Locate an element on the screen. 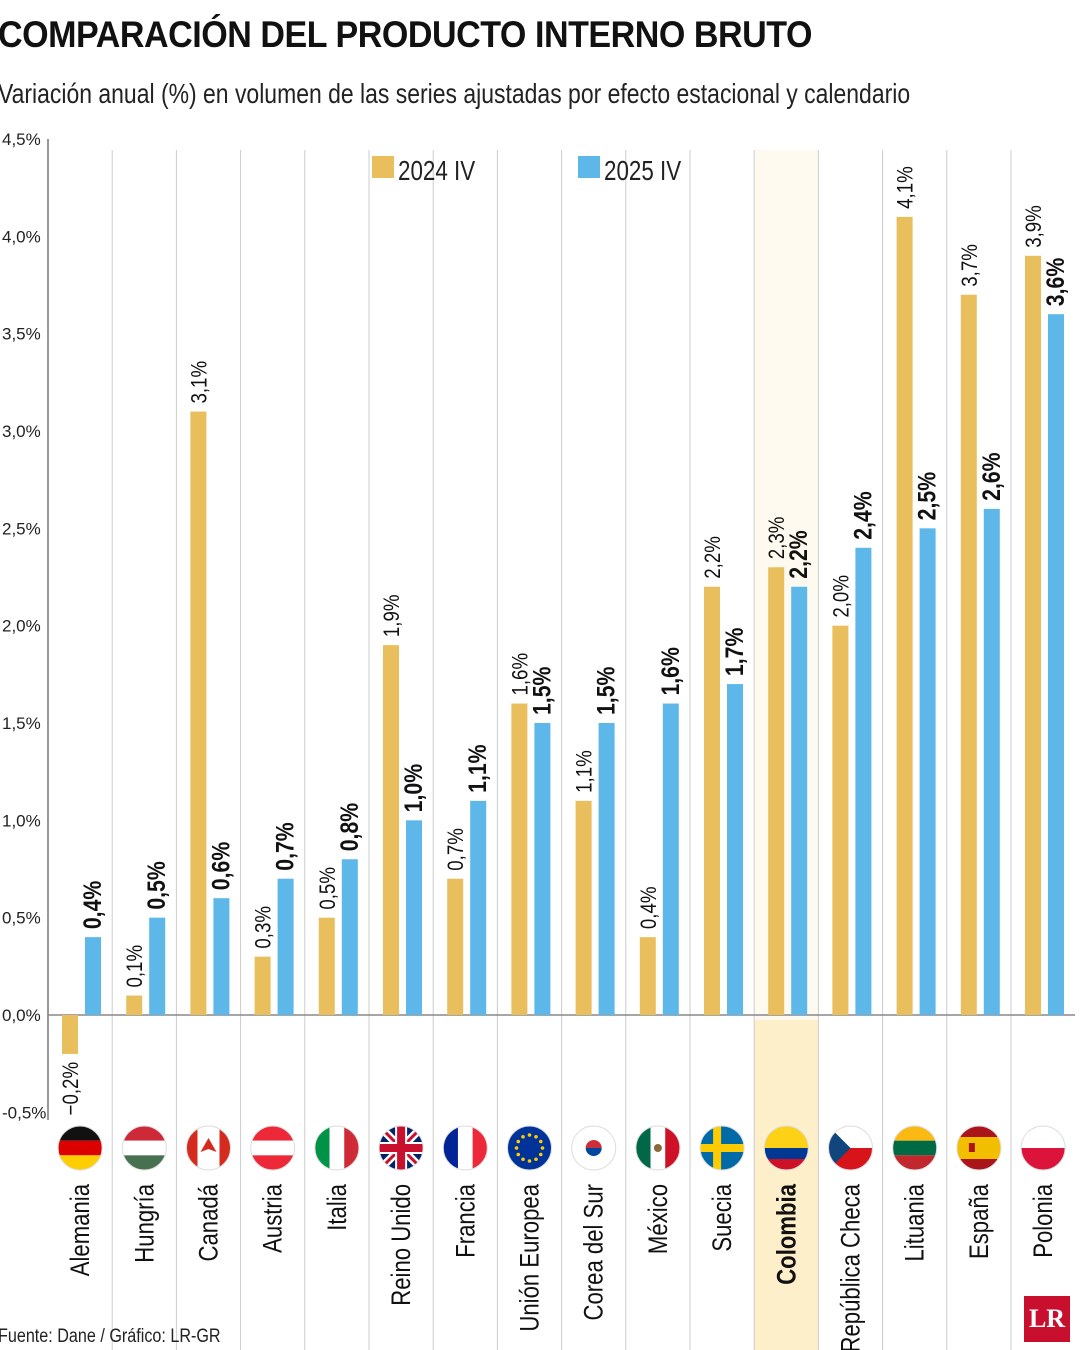 The height and width of the screenshot is (1350, 1080). data-label: 3,6% is located at coordinates (1055, 282).